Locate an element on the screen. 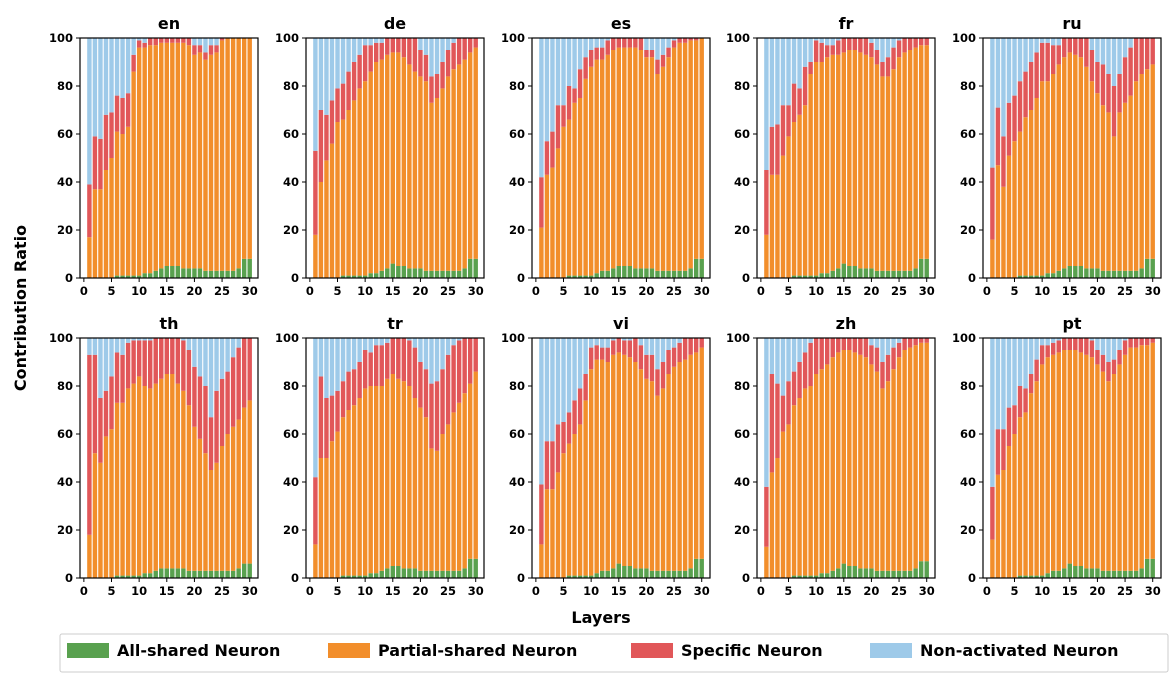 This screenshot has height=681, width=1176. x-tick-label: 30 is located at coordinates (927, 291).